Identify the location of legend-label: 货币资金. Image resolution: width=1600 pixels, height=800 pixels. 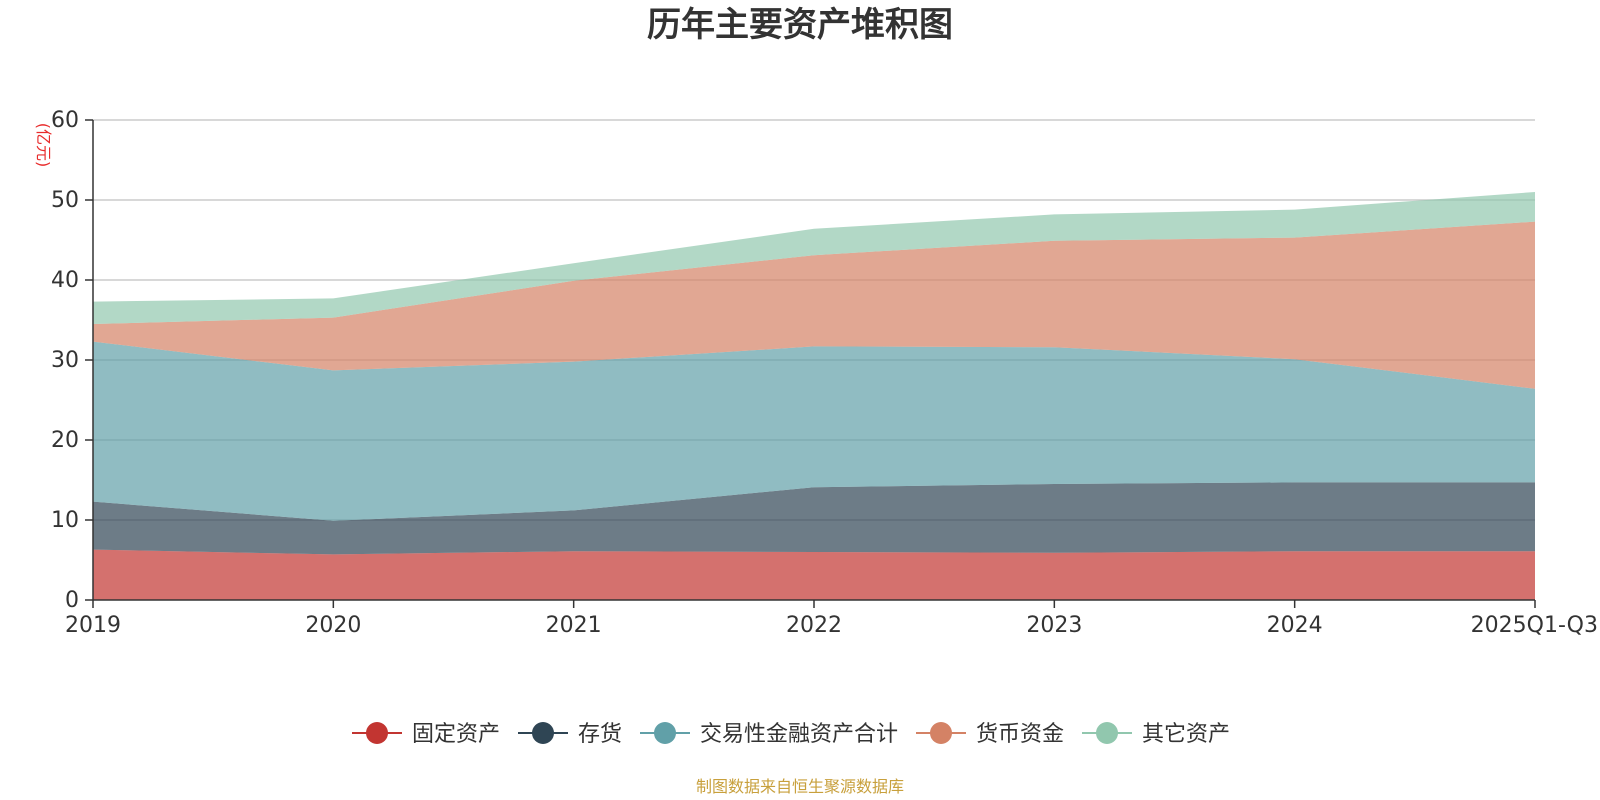
(1020, 734).